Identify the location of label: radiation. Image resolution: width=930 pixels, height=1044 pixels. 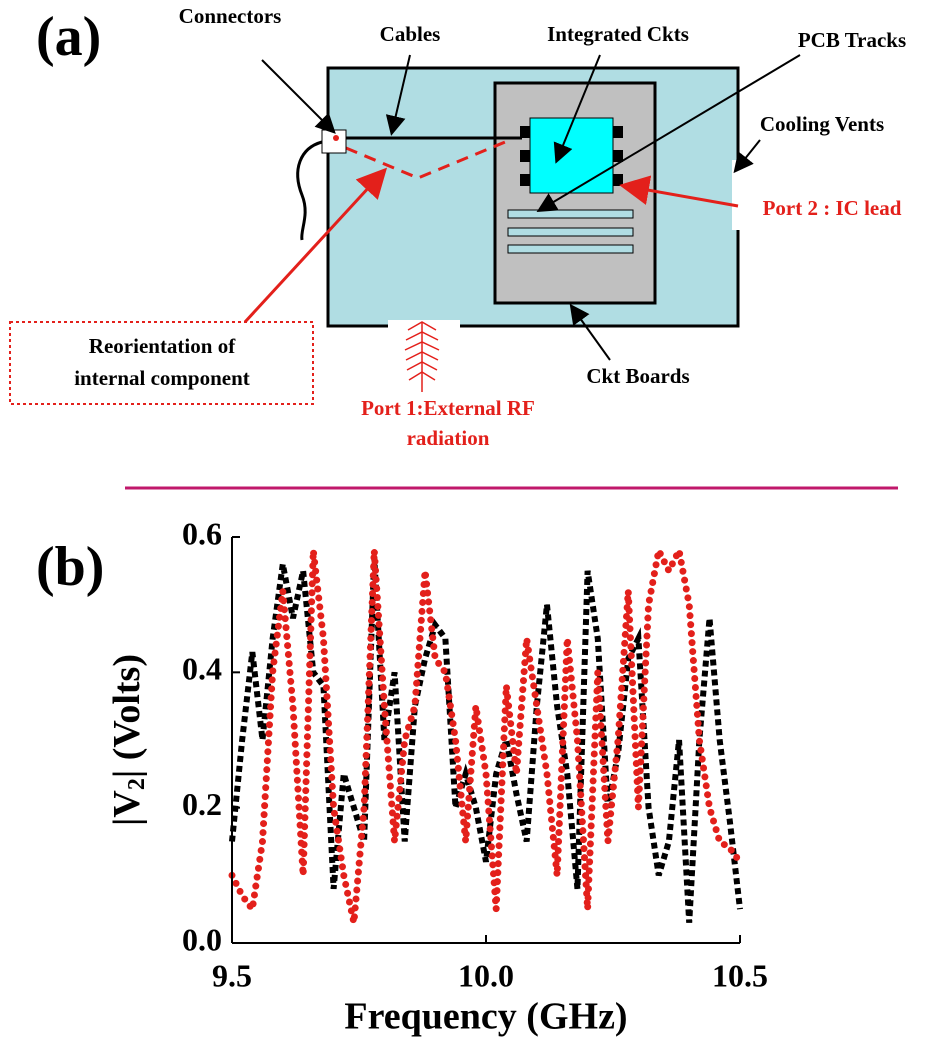
(448, 438).